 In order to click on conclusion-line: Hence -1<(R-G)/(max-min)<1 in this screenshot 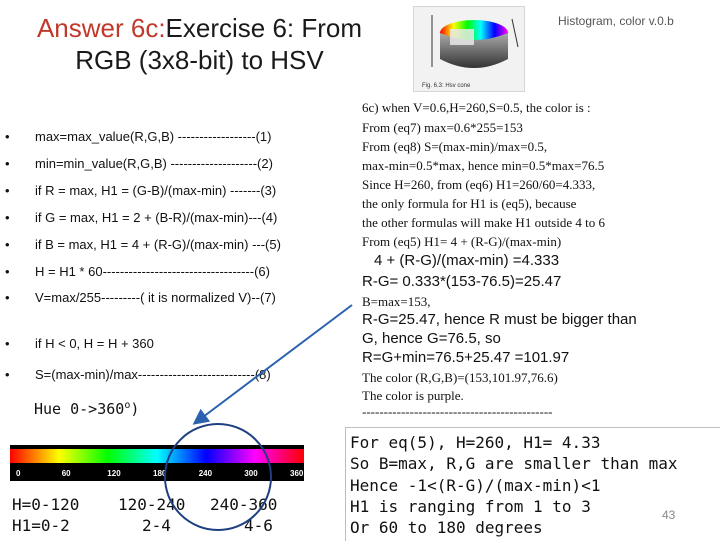, I will do `click(475, 485)`.